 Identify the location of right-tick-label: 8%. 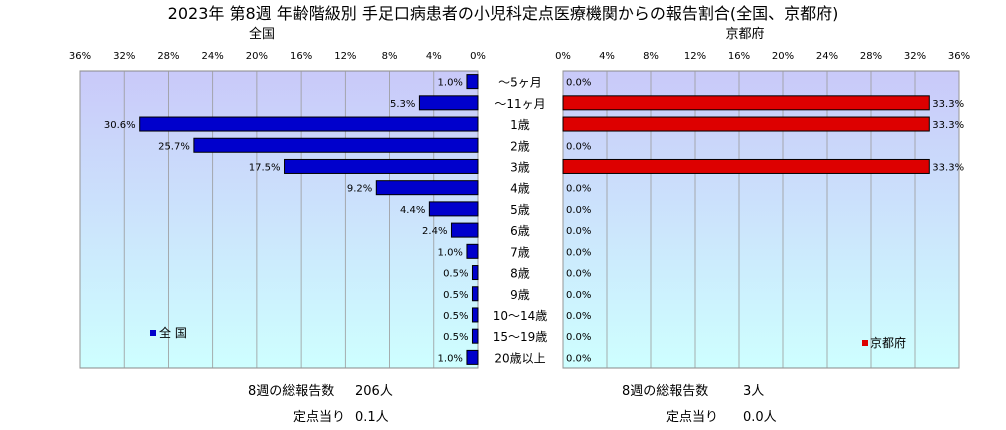
(651, 56).